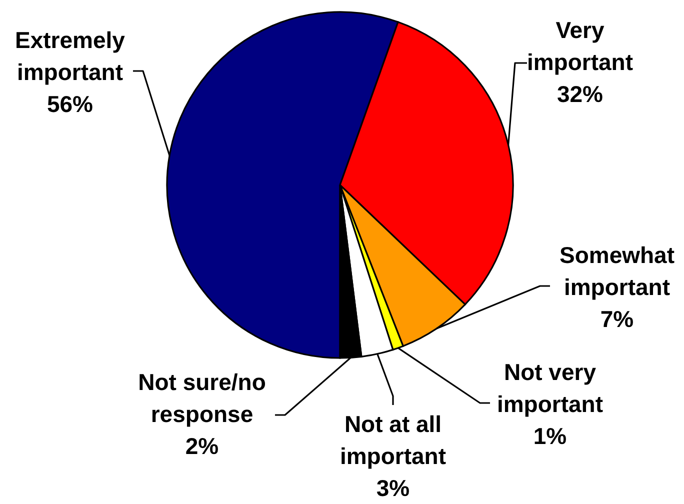 The width and height of the screenshot is (684, 504). Describe the element at coordinates (617, 319) in the screenshot. I see `data-label: 7%` at that location.